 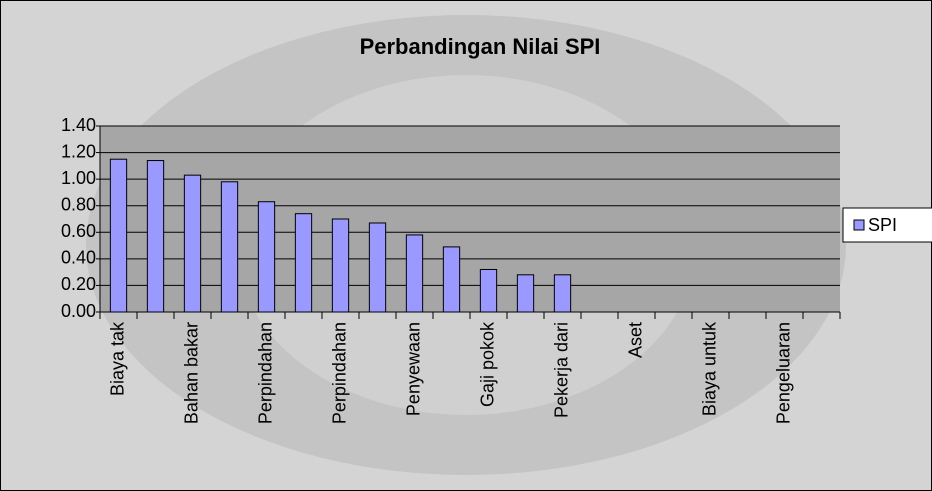 I want to click on legend-box, so click(x=887, y=225).